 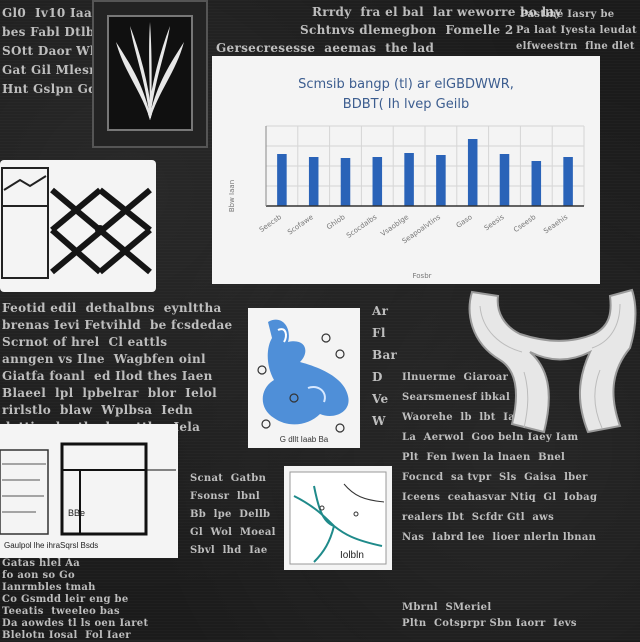 I want to click on molecule-card: G dllt Iaab Ba, so click(x=304, y=378).